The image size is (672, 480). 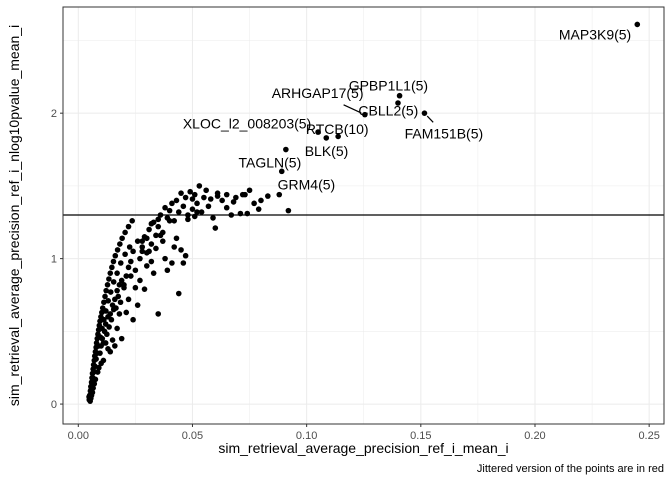 What do you see at coordinates (57, 259) in the screenshot?
I see `y-axis-ticks: 0 1 2` at bounding box center [57, 259].